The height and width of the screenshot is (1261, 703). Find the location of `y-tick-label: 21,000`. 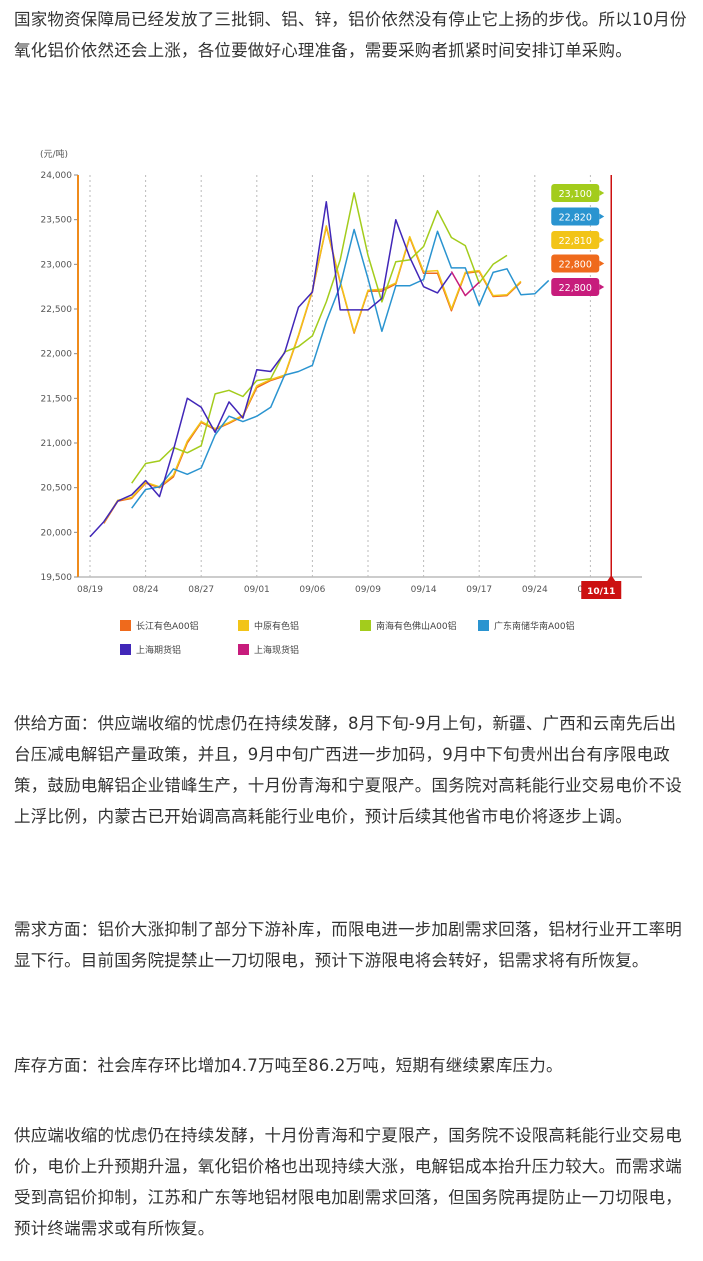

y-tick-label: 21,000 is located at coordinates (57, 444).